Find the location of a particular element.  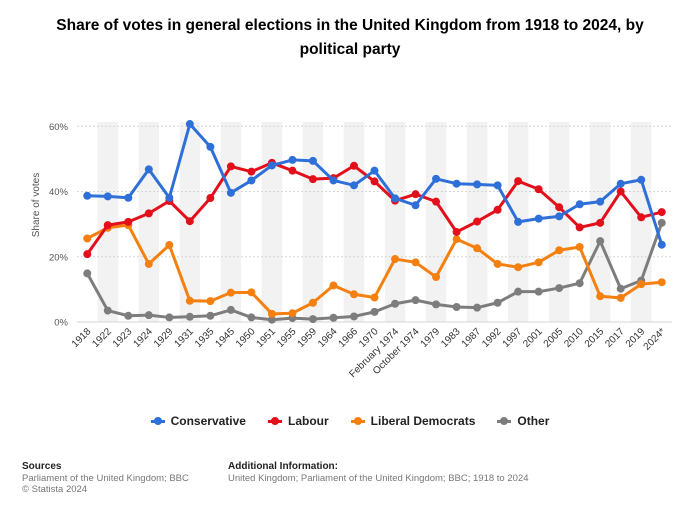

x-tick-label: 1918 is located at coordinates (82, 338).